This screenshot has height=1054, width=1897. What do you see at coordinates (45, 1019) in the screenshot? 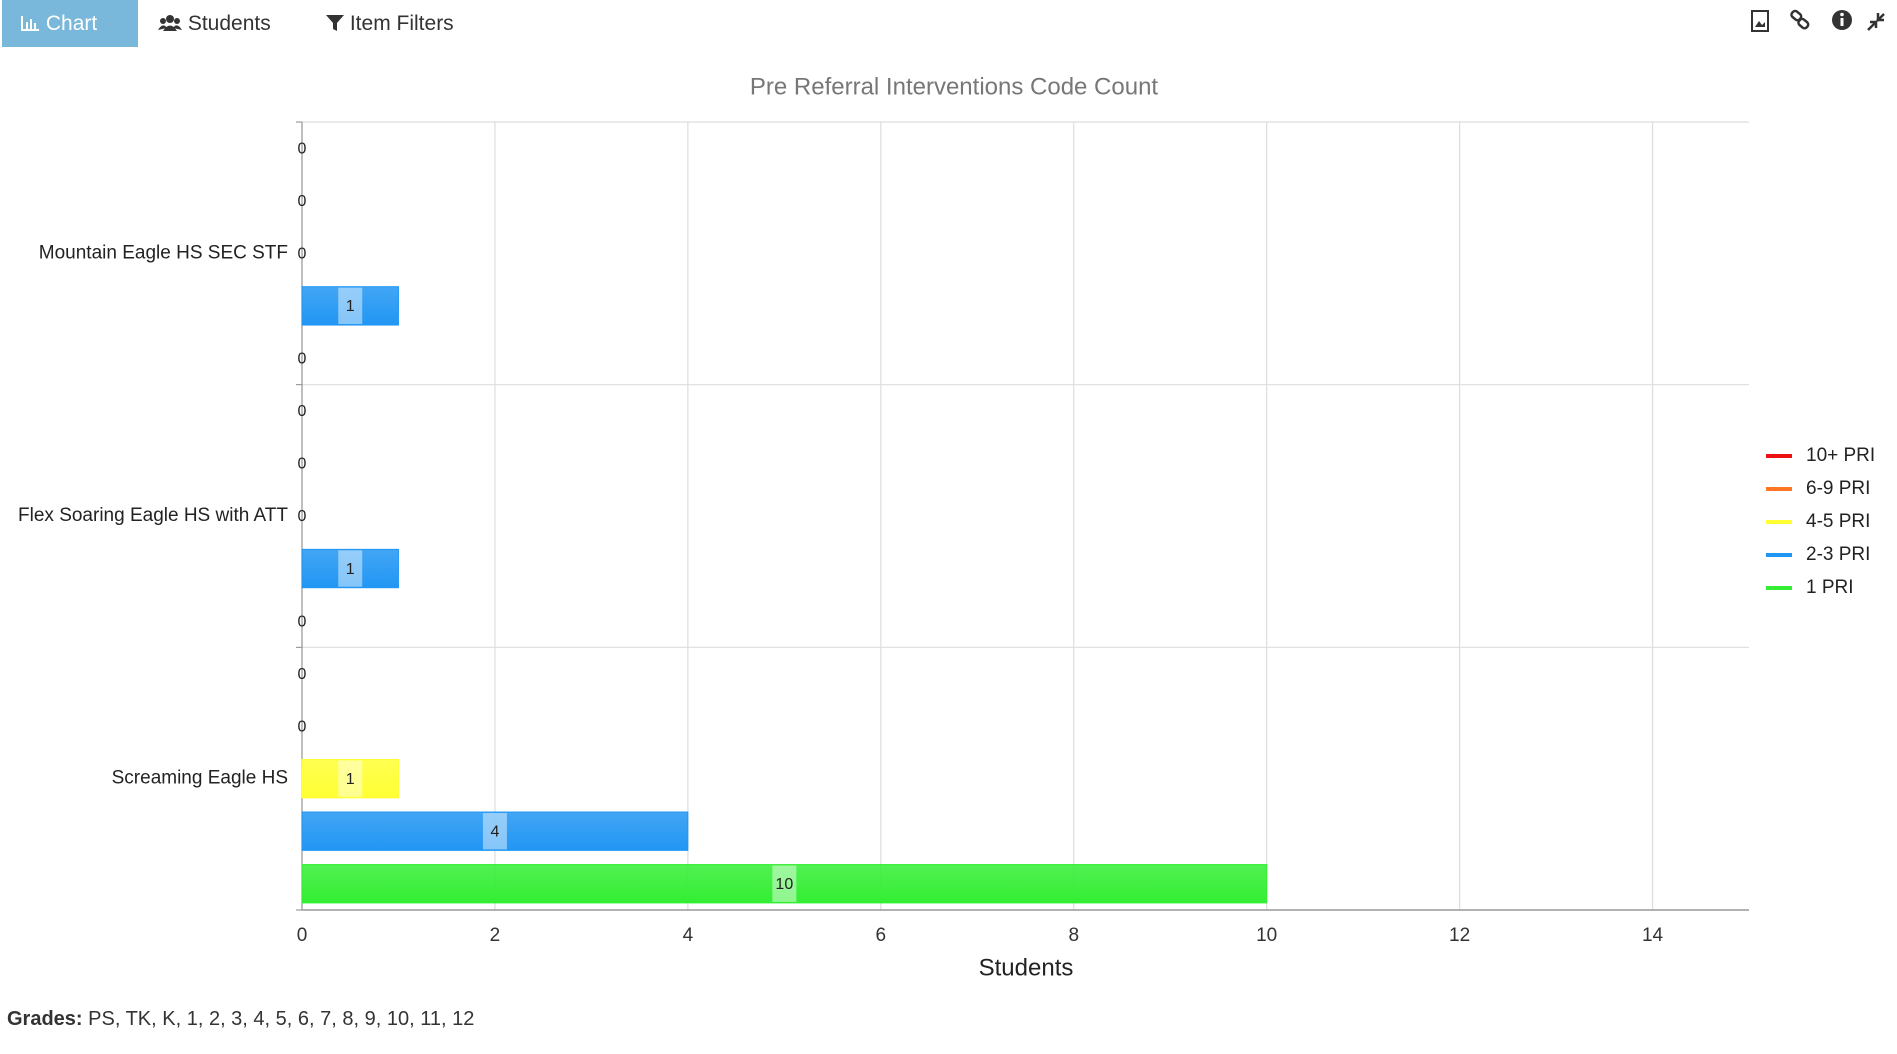
I see `footer-label: Grades:` at bounding box center [45, 1019].